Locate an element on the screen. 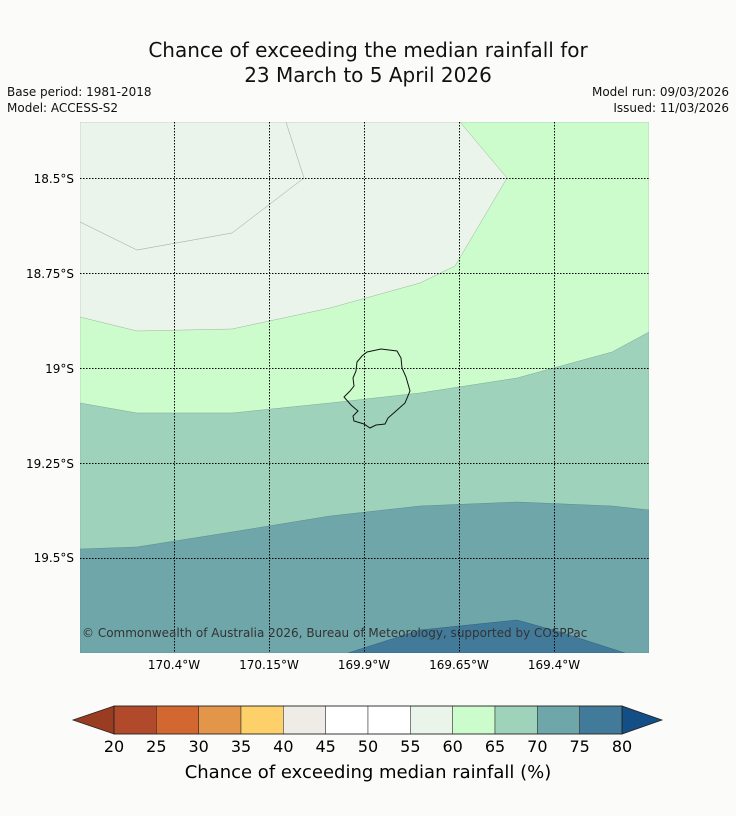  colorbar-tick-label: 70 is located at coordinates (537, 746).